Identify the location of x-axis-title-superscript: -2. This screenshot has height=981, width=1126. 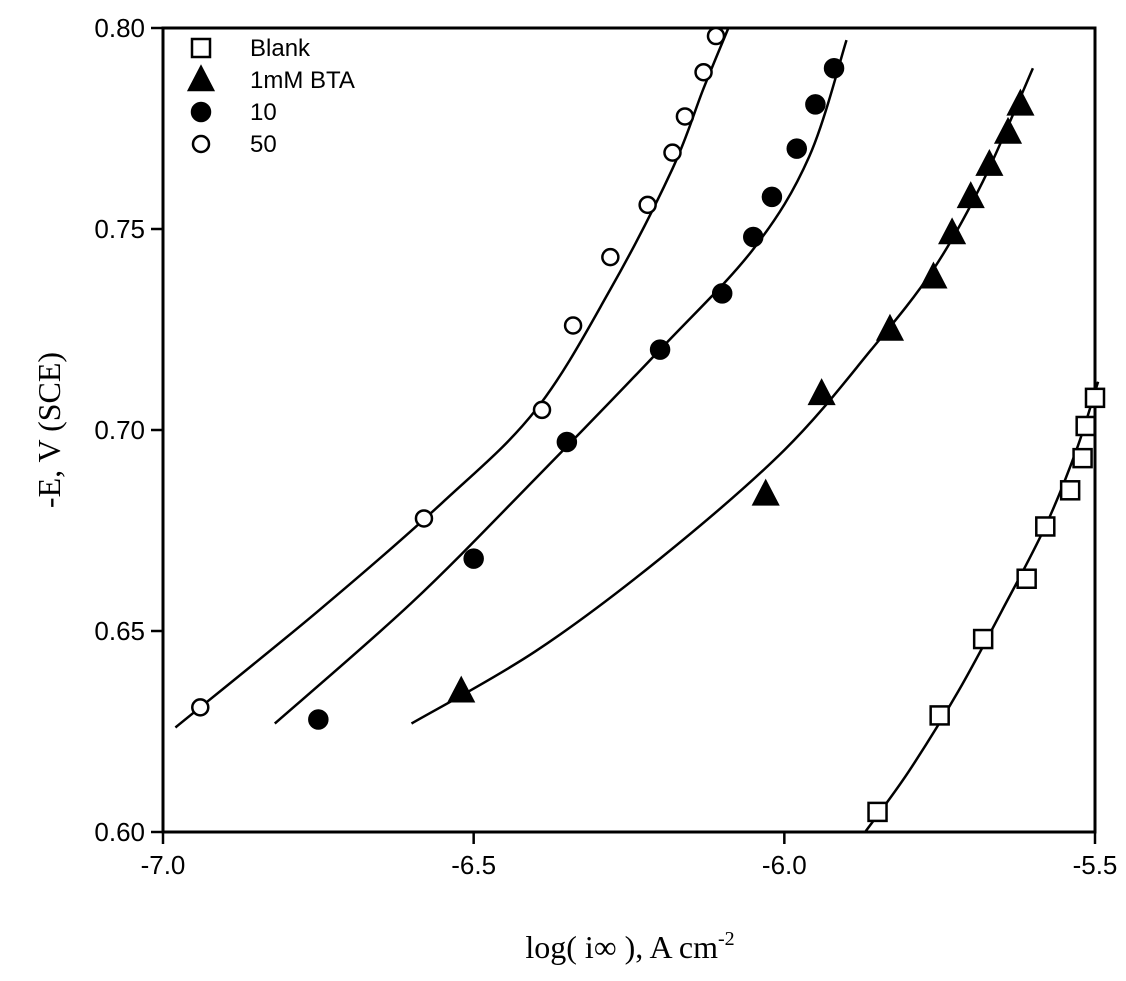
(726, 939).